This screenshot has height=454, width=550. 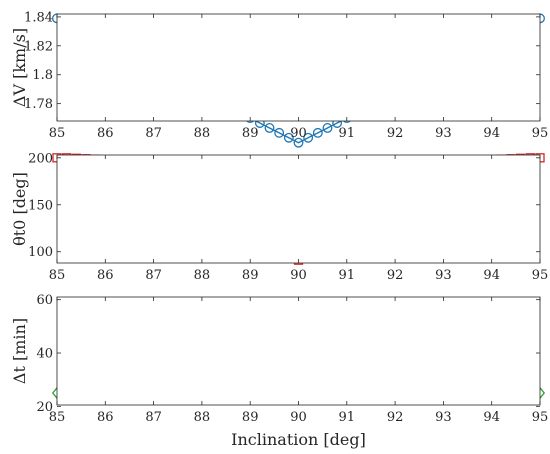 I want to click on y-axis-label: Δt [min], so click(x=19, y=351).